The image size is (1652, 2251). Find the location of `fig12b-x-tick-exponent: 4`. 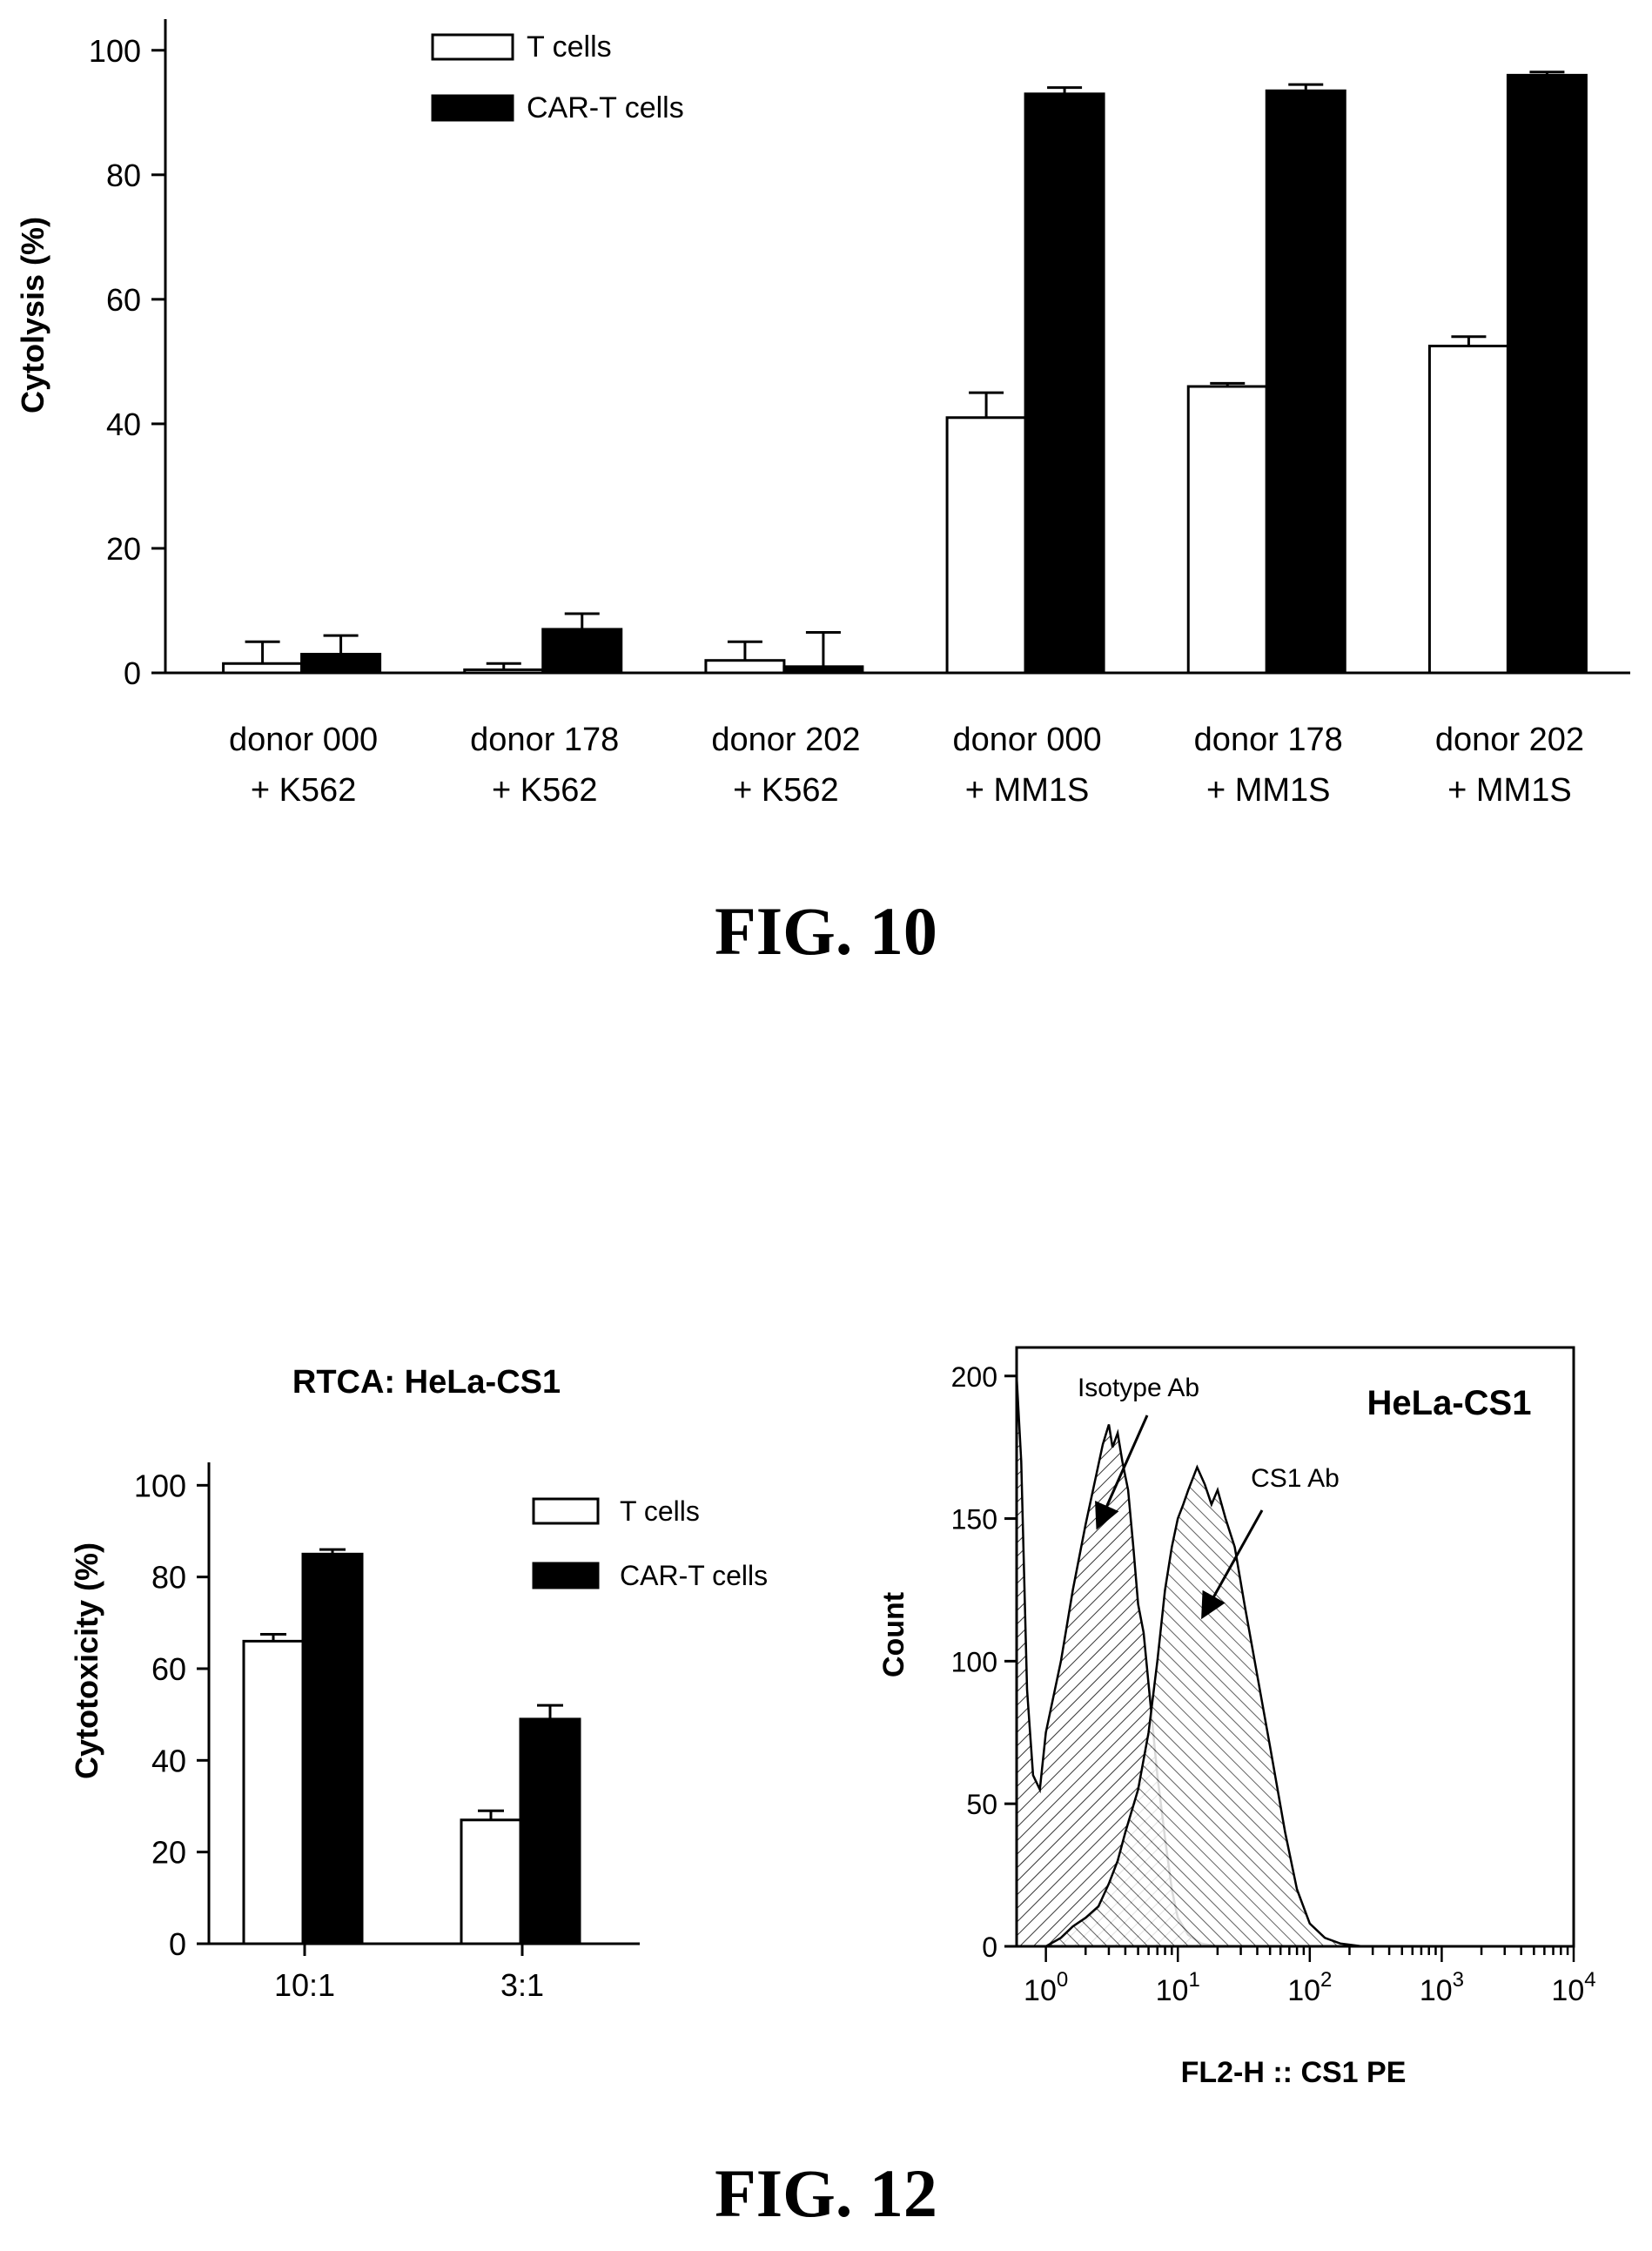

fig12b-x-tick-exponent: 4 is located at coordinates (1590, 1980).